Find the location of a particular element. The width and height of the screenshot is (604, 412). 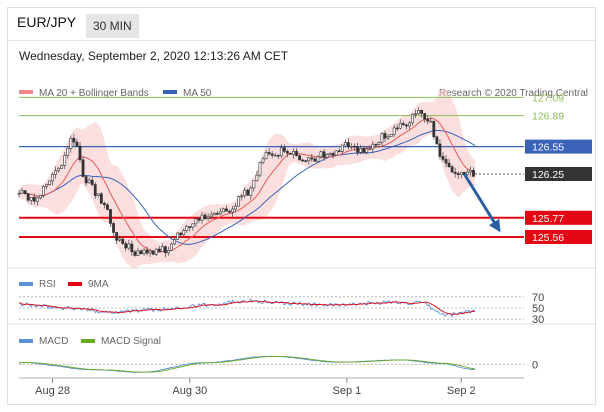

time-axis-label: Sep 1 is located at coordinates (347, 391).